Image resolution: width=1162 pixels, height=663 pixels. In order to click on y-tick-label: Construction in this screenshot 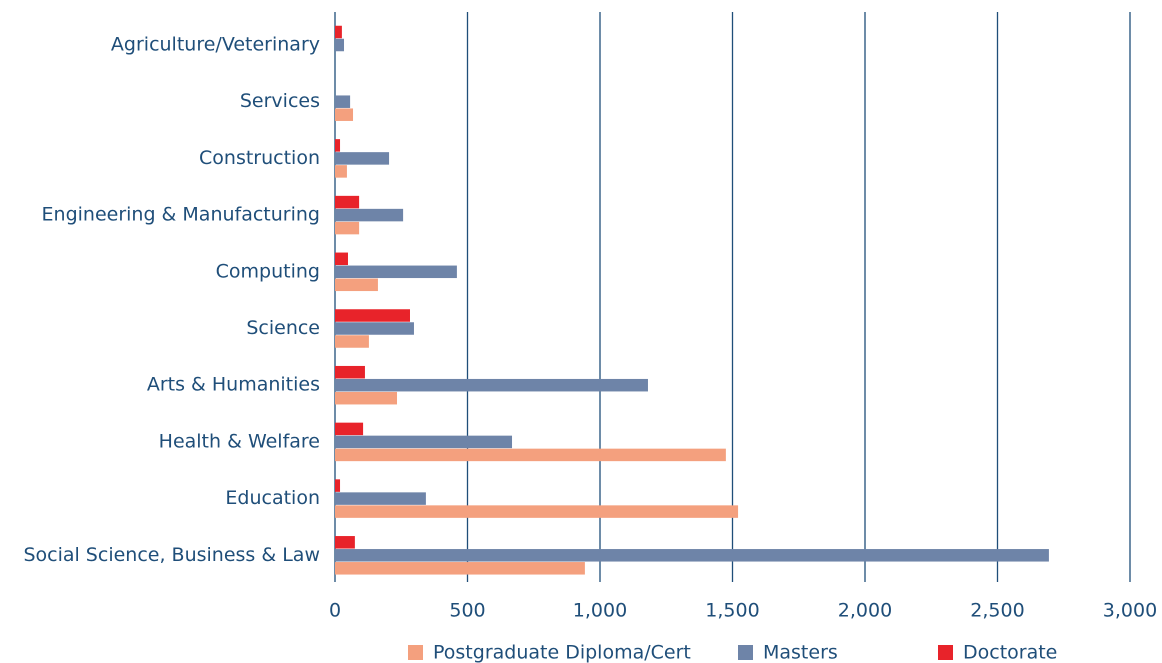, I will do `click(259, 158)`.